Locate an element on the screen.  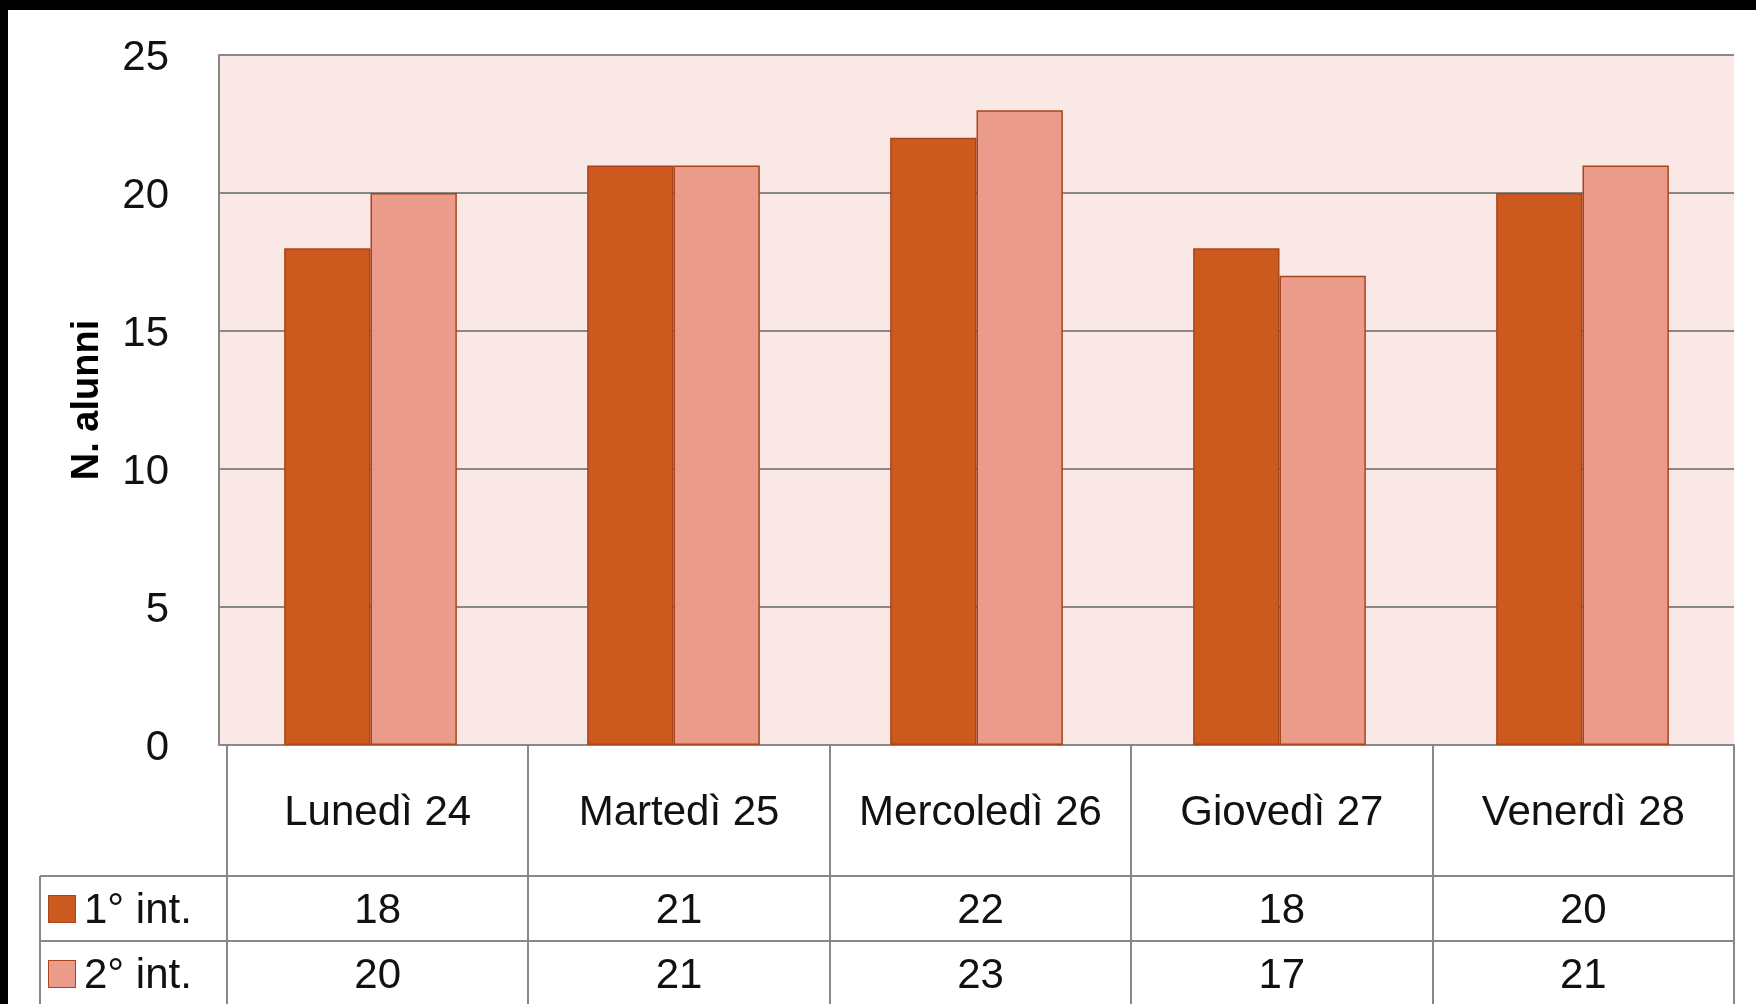
y-tick-label: 10 is located at coordinates (145, 469).